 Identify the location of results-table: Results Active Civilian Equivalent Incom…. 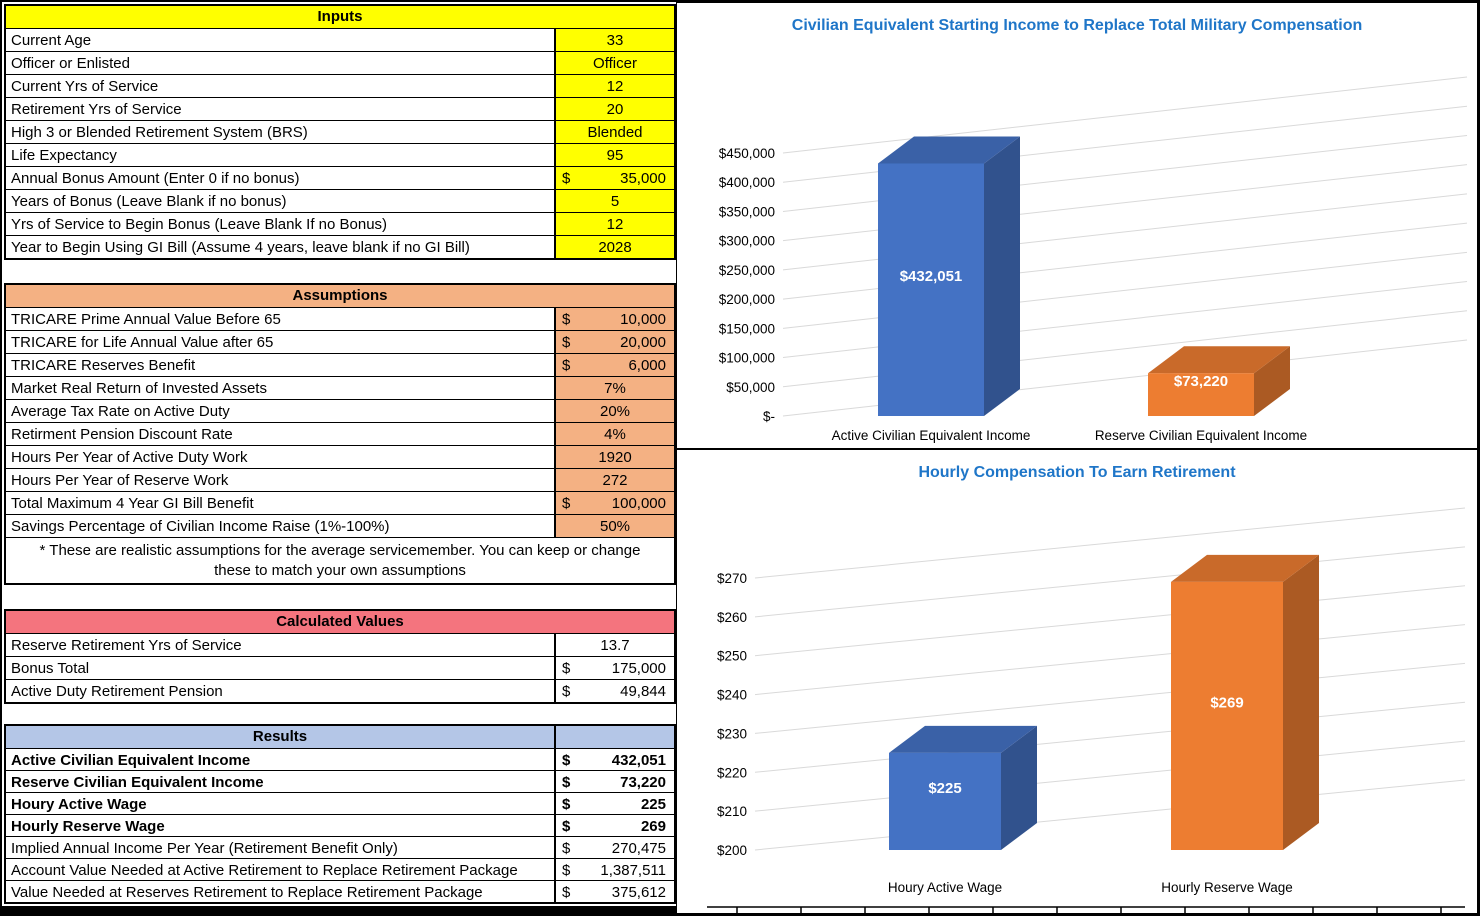
(340, 814).